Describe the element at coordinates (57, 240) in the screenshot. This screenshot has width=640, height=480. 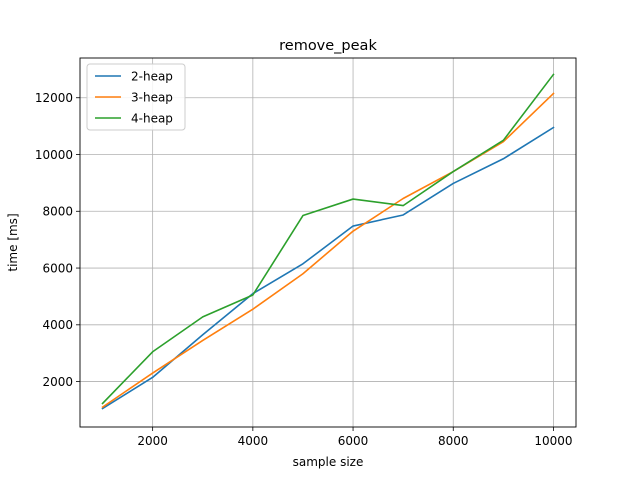
I see `y-axis-ticks: 2000 4000 6000 8000 10000 12000` at that location.